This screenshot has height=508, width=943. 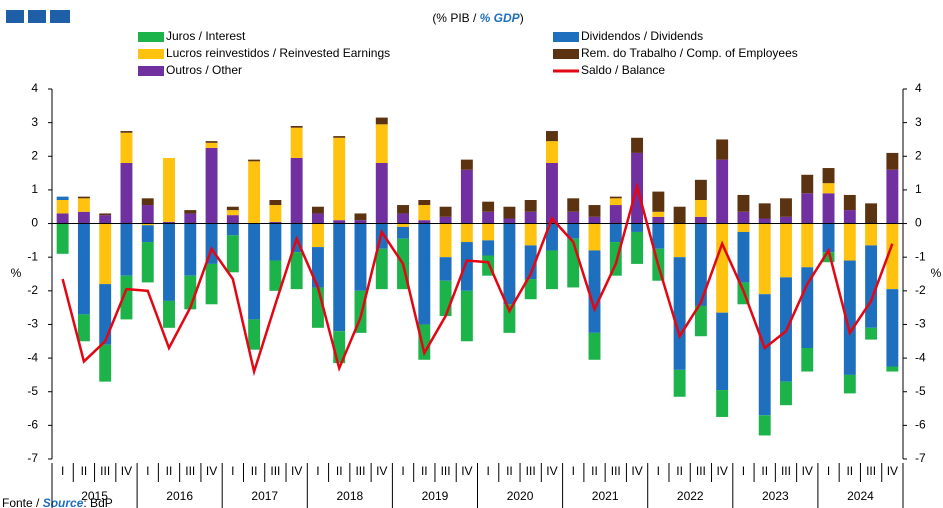 I want to click on legend-label: Rem. do Trabalho / Comp. of Employees, so click(x=689, y=53).